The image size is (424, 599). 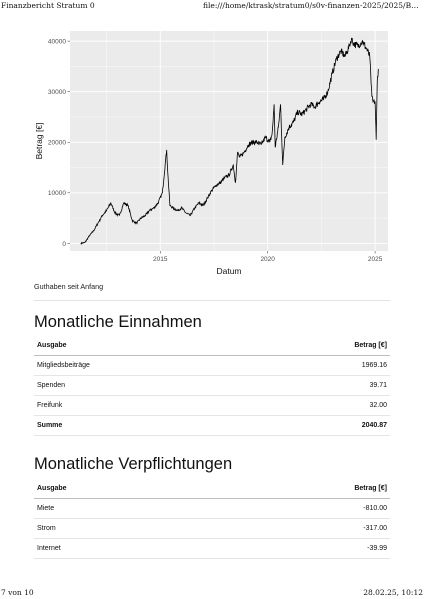 I want to click on table-row: Freifunk 32.00, so click(x=212, y=405).